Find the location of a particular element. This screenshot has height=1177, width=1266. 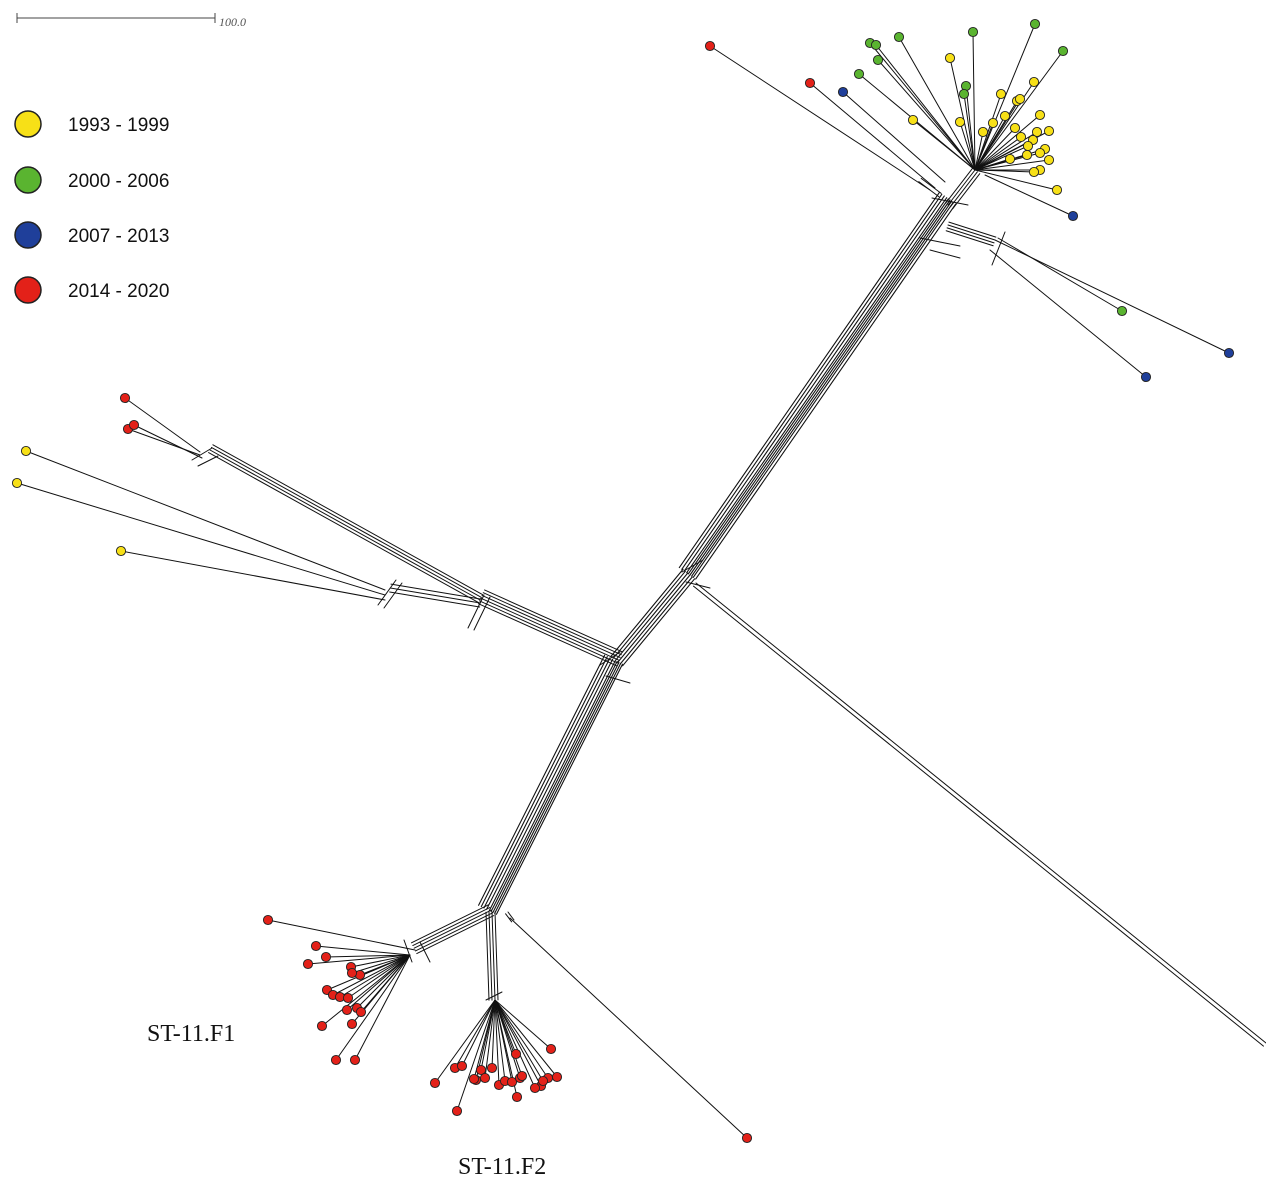

scale-bar-label: 100.0 is located at coordinates (232, 22).